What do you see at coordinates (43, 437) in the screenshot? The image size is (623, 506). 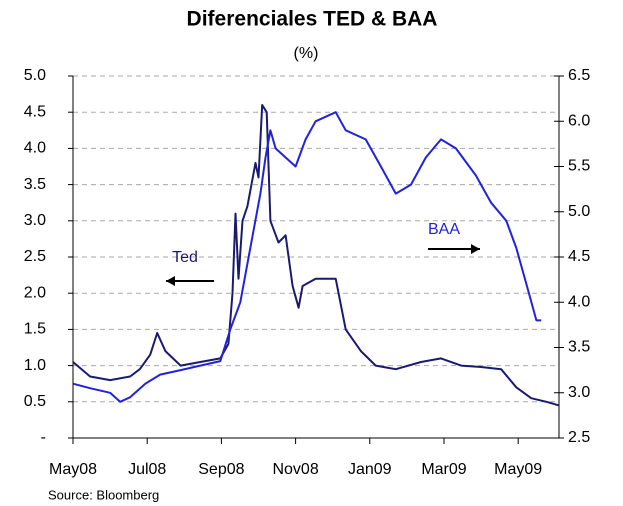 I see `y-tick-label: -` at bounding box center [43, 437].